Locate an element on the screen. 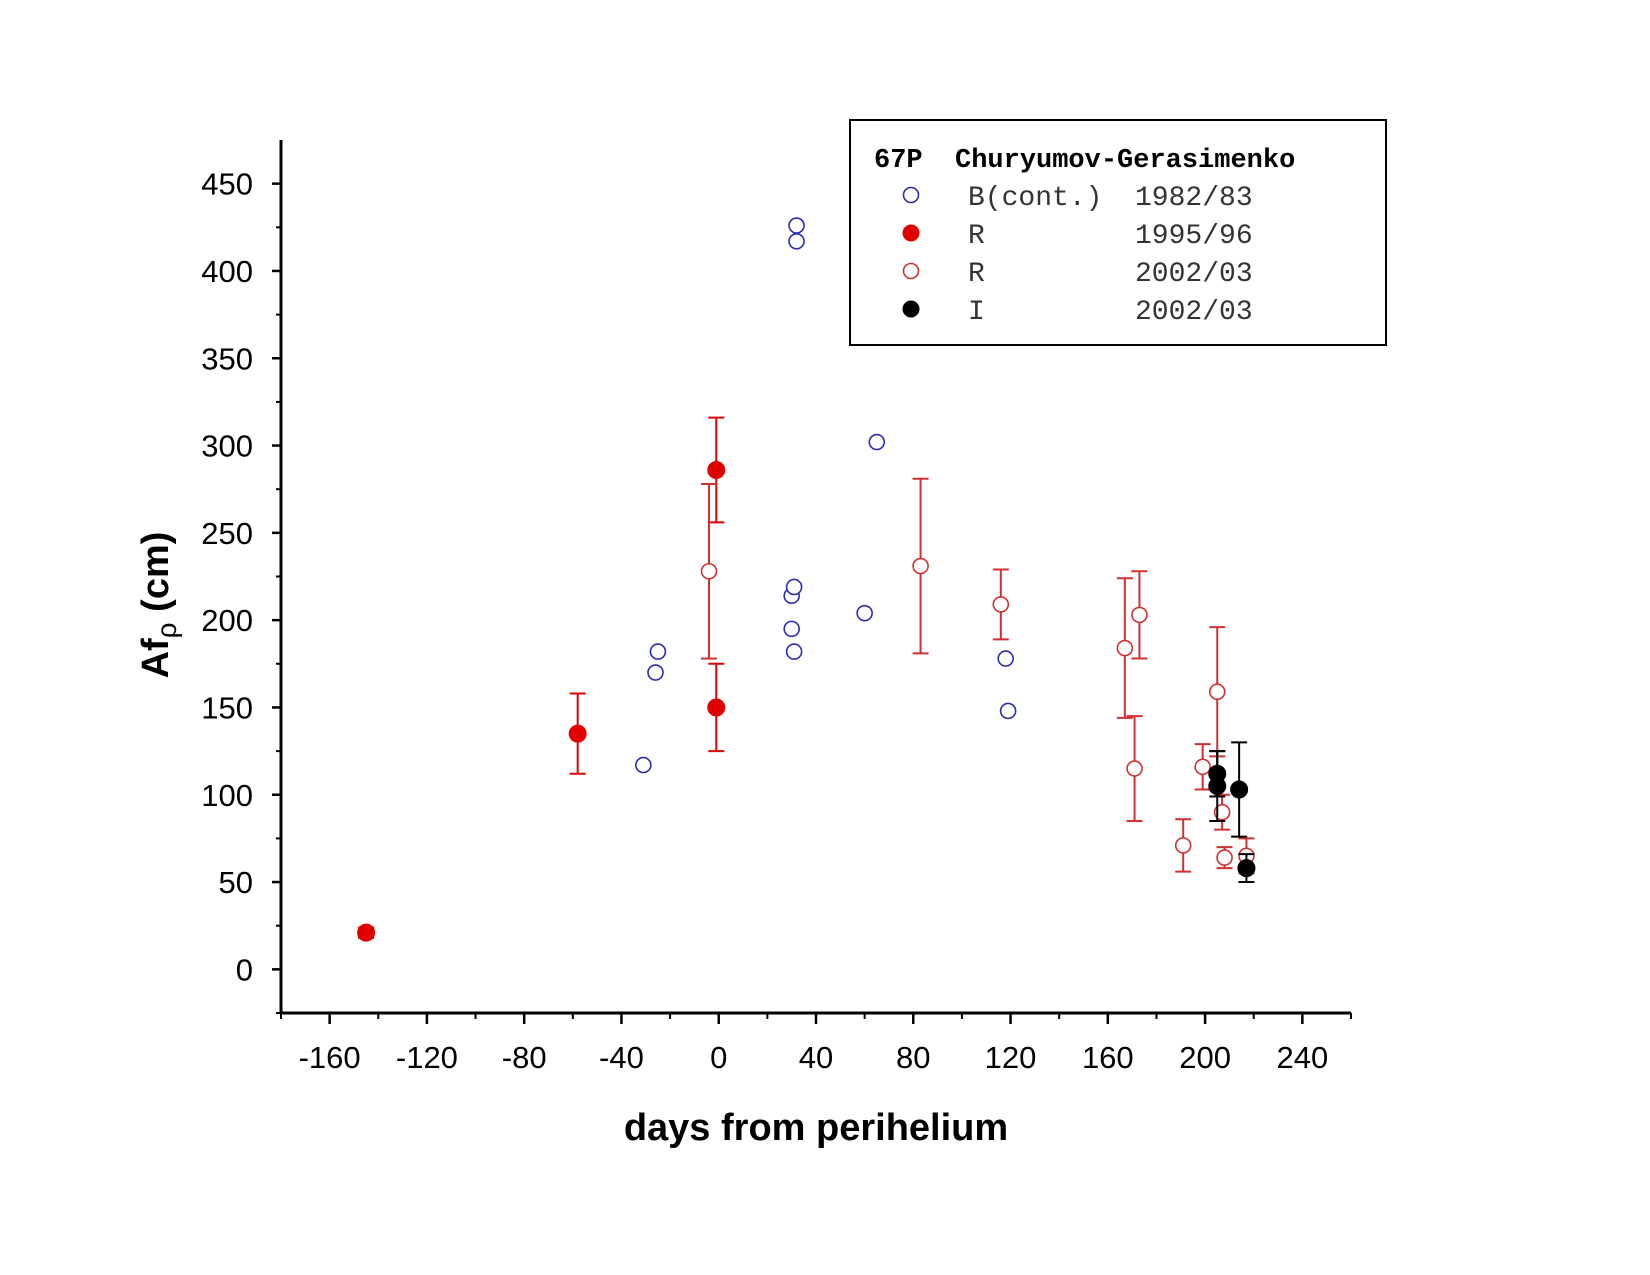  x-tick-label: 120 is located at coordinates (1011, 1057).